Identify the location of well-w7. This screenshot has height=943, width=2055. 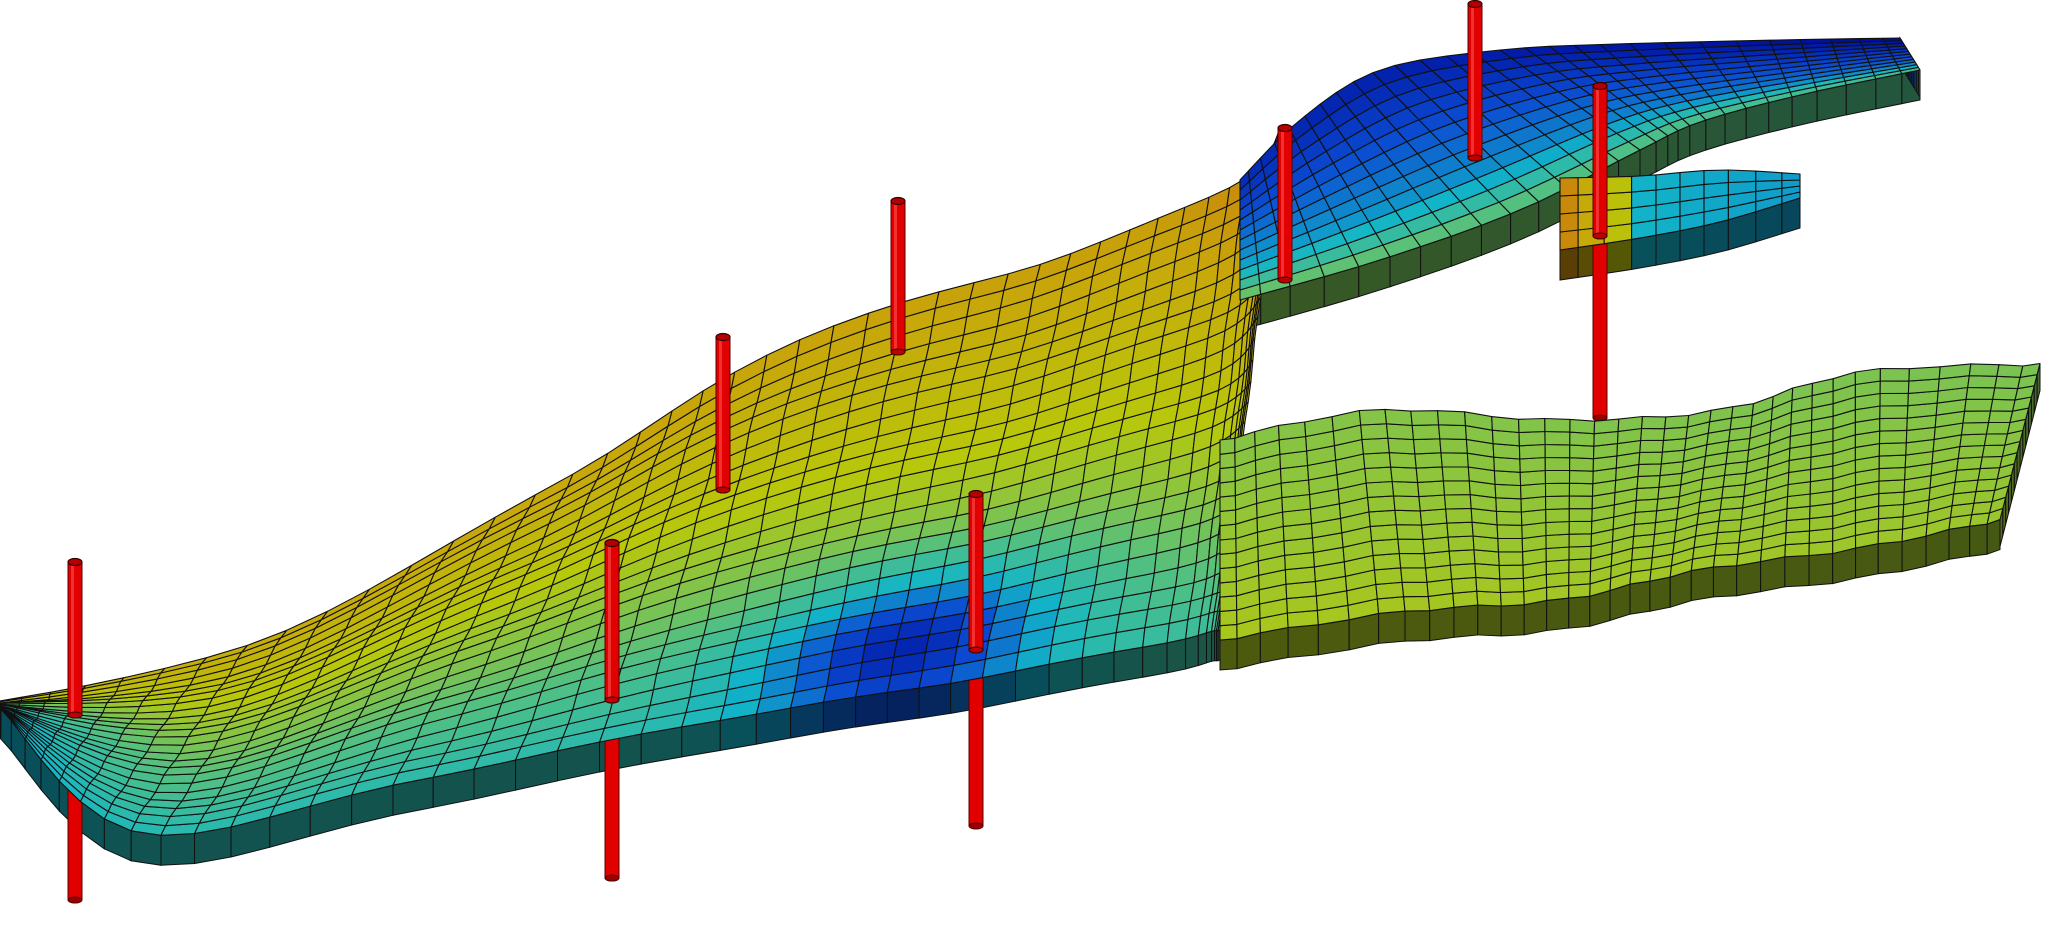
(1475, 81).